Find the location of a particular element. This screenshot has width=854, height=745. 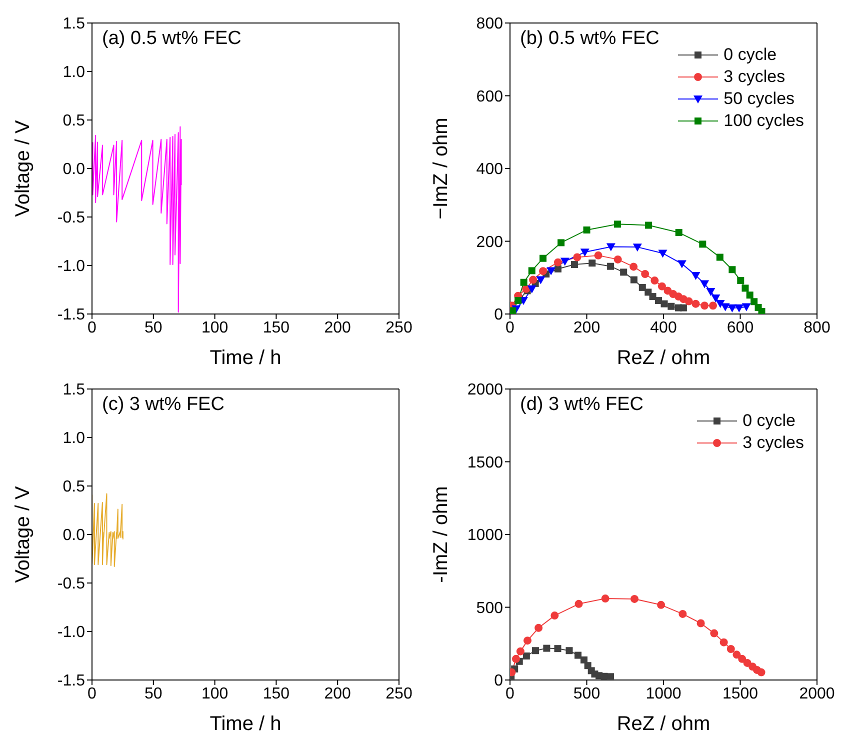

x-tick-label: 50 is located at coordinates (153, 327).